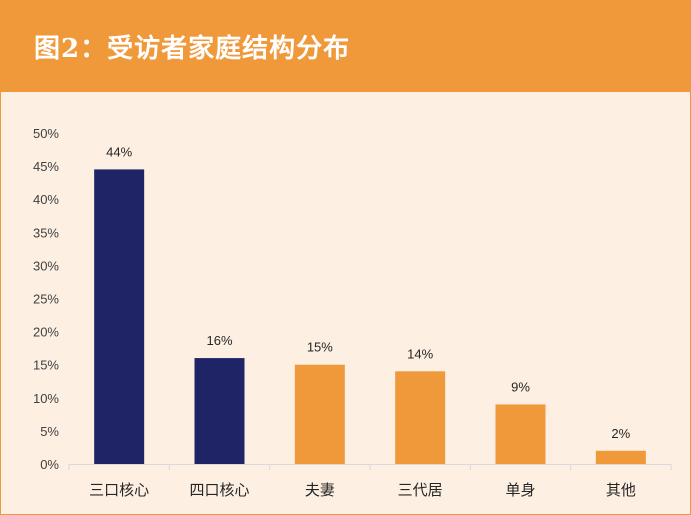 Image resolution: width=691 pixels, height=515 pixels. Describe the element at coordinates (46, 265) in the screenshot. I see `y-tick-label: 30%` at that location.